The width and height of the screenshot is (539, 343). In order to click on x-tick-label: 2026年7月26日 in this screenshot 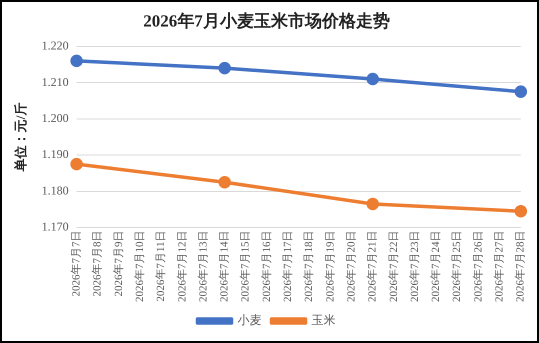, I will do `click(478, 266)`.